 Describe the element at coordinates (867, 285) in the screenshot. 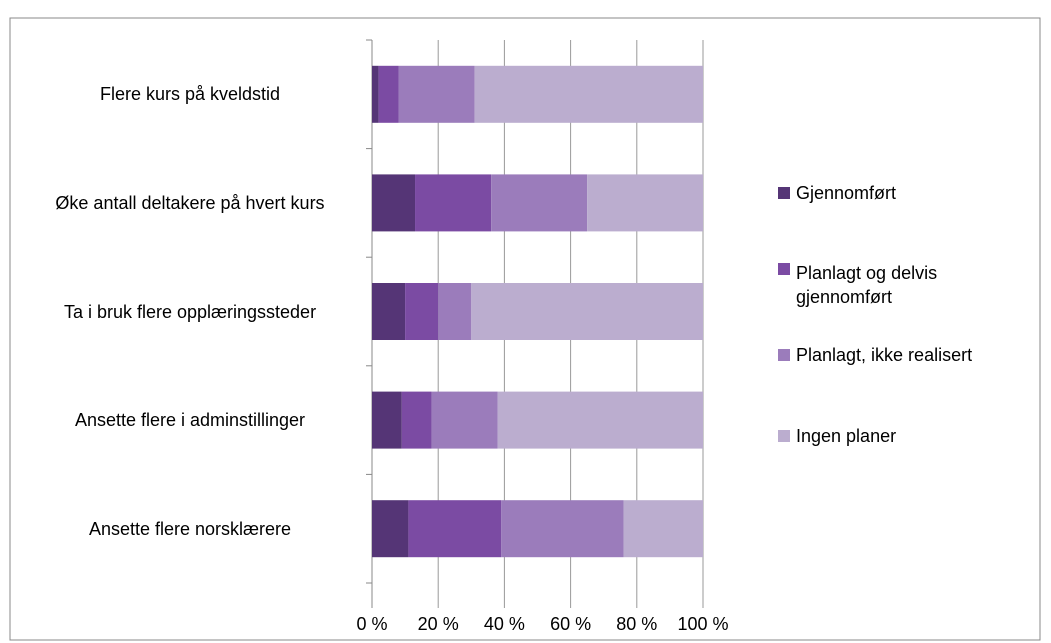

I see `legend-label: Planlagt og delvis gjennomført` at that location.